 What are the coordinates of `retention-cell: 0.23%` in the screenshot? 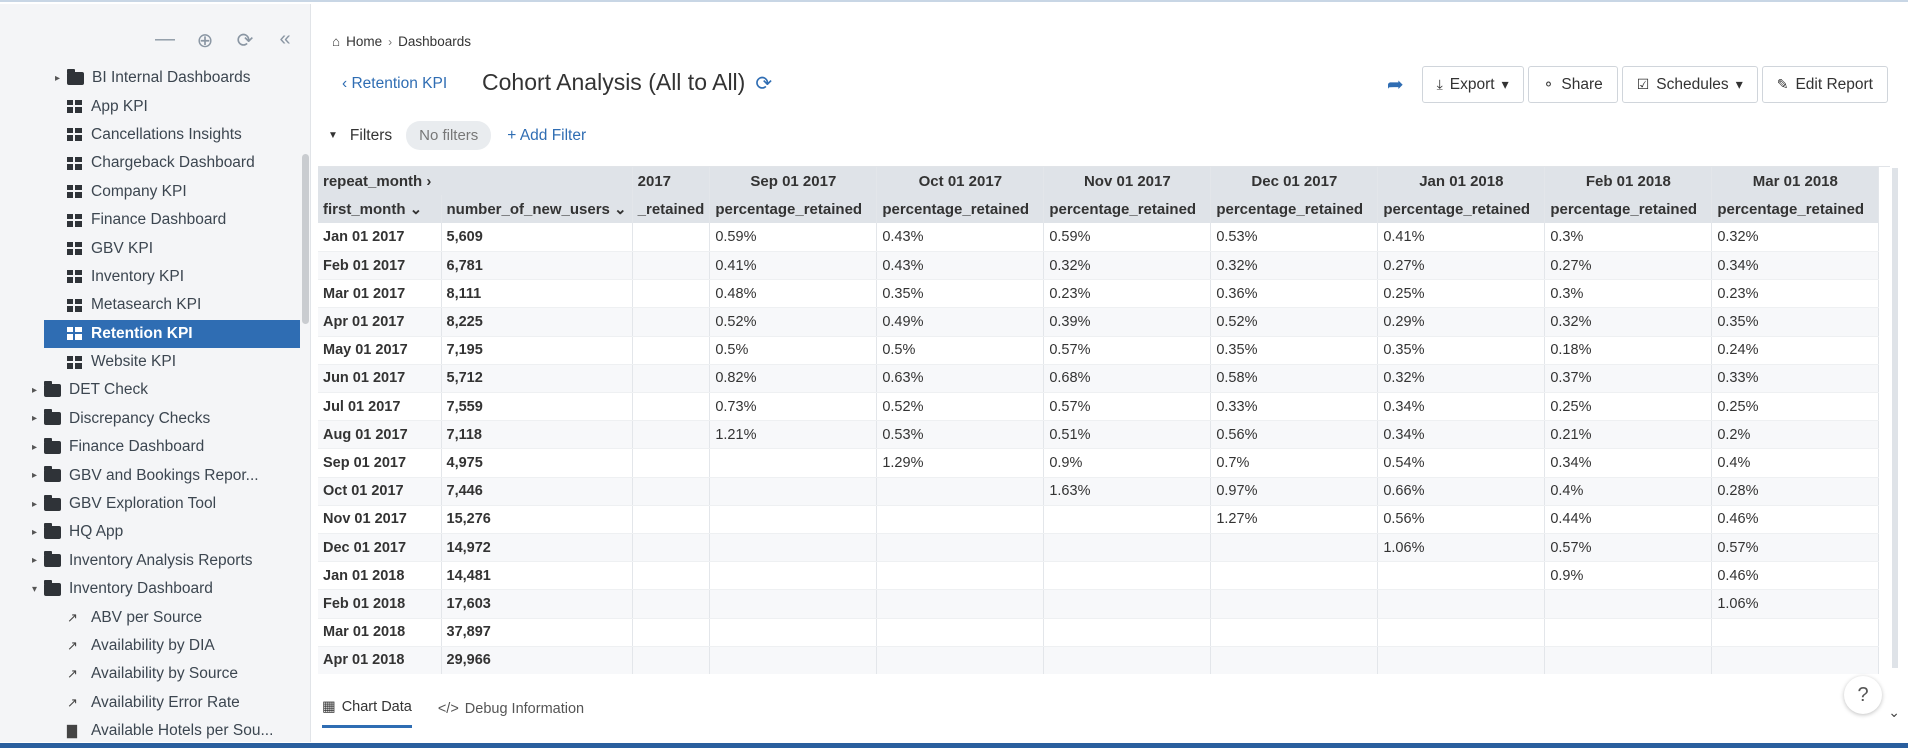 It's located at (1795, 294).